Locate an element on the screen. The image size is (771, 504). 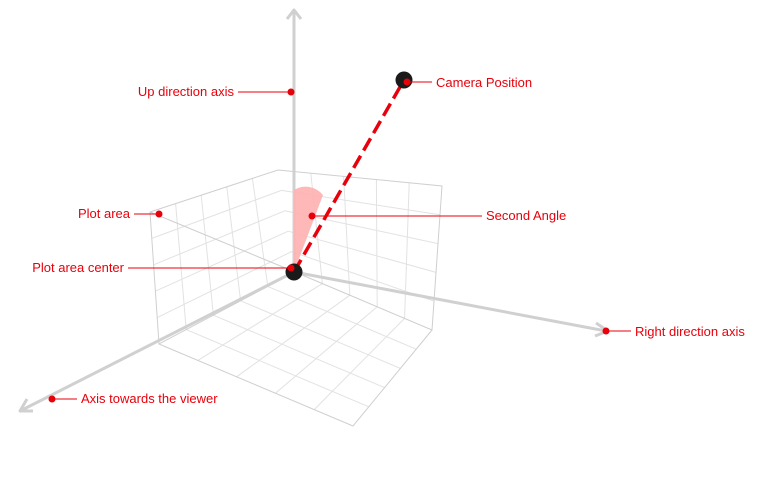
callout-right-axis: Right direction axis is located at coordinates (673, 331).